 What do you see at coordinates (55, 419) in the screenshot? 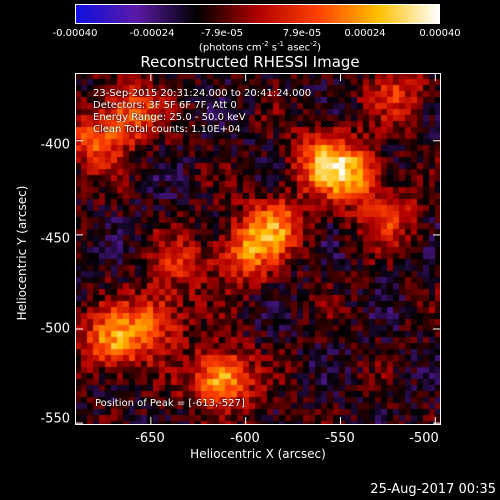
I see `y-tick-label: -550` at bounding box center [55, 419].